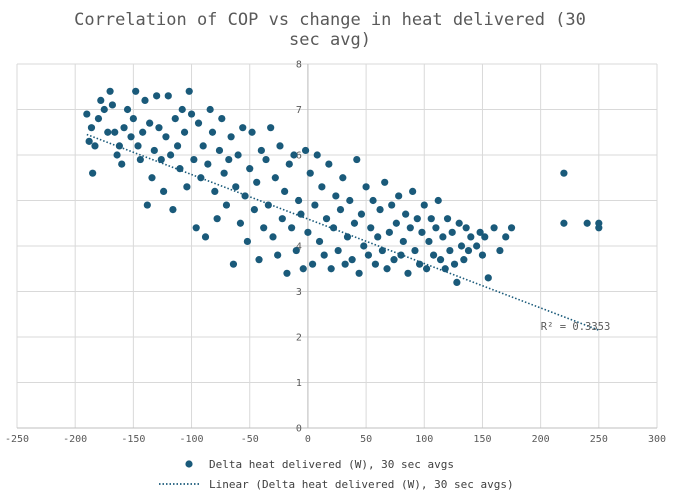 Image resolution: width=682 pixels, height=500 pixels. What do you see at coordinates (330, 40) in the screenshot?
I see `chart-title-line-2: sec avg)` at bounding box center [330, 40].